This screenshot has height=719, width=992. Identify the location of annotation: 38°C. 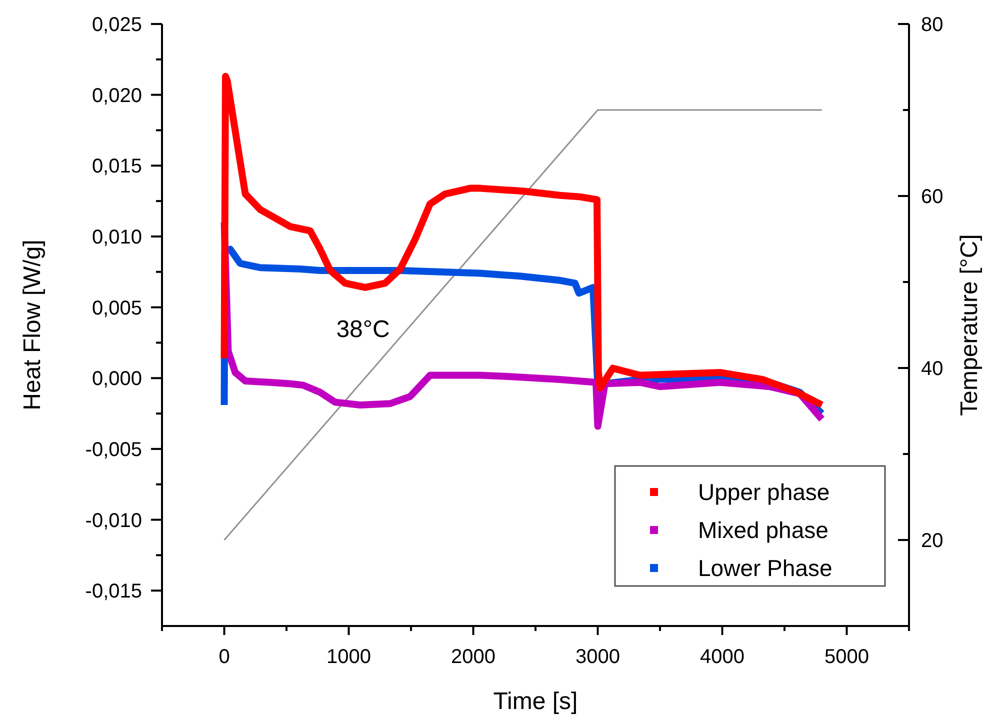
(363, 329).